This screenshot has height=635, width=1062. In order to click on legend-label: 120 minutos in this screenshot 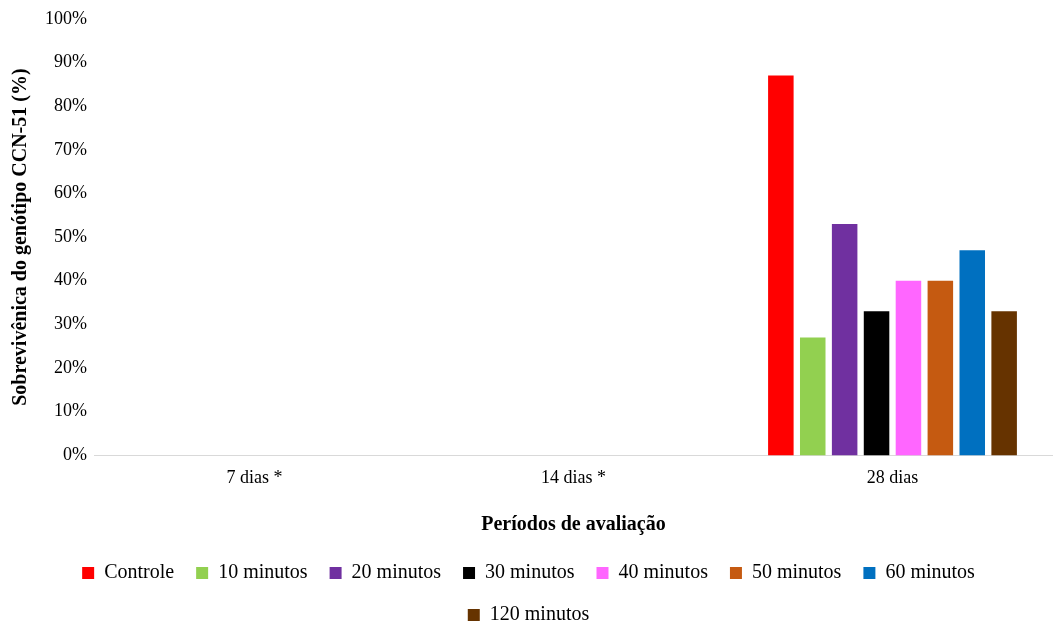, I will do `click(539, 613)`.